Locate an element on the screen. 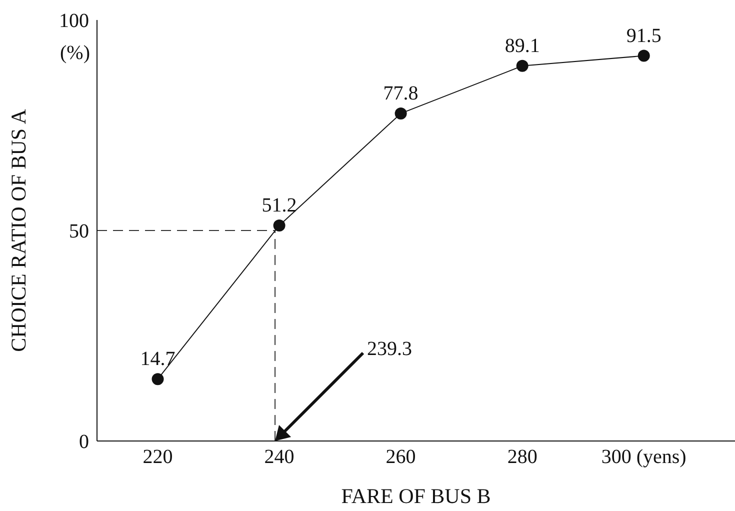 Image resolution: width=735 pixels, height=511 pixels. data-label: 91.5 is located at coordinates (644, 35).